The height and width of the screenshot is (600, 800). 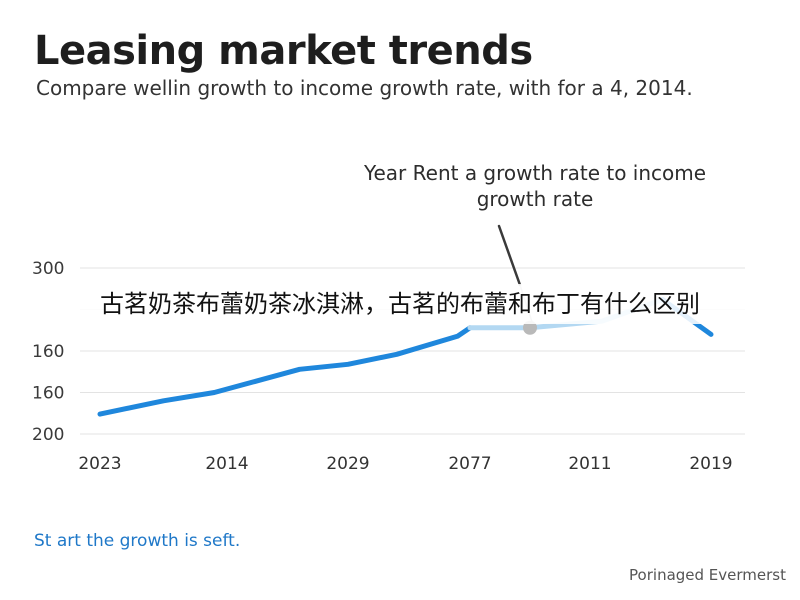 I want to click on y-tick-label: 300, so click(x=48, y=269).